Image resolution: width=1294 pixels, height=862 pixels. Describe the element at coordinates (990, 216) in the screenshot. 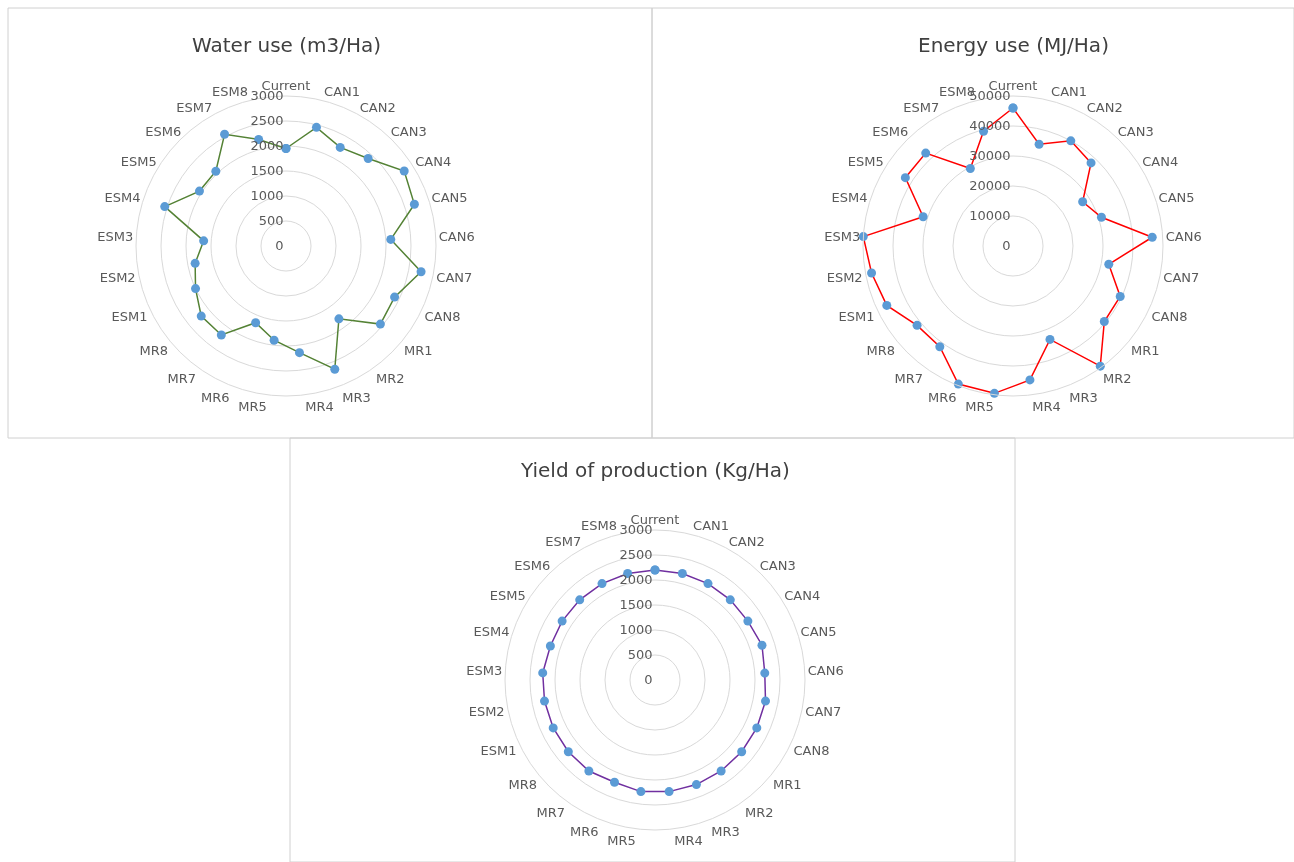

I see `y-tick-label: 10000` at that location.